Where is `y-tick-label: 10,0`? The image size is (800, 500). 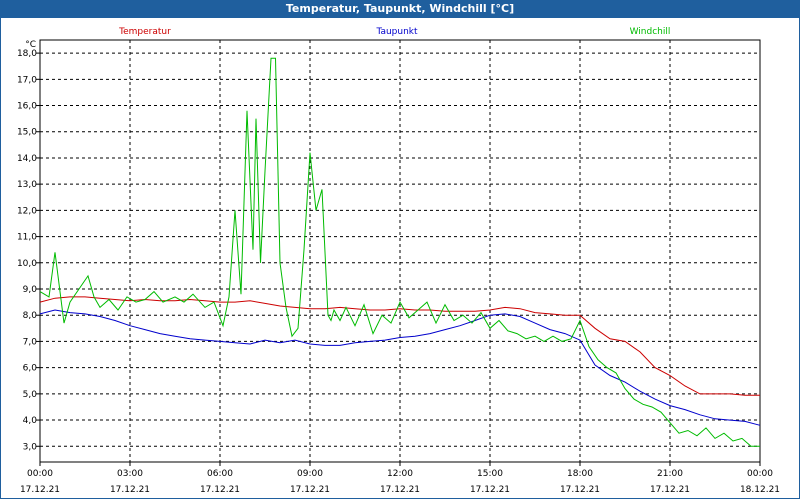 y-tick-label: 10,0 is located at coordinates (27, 264).